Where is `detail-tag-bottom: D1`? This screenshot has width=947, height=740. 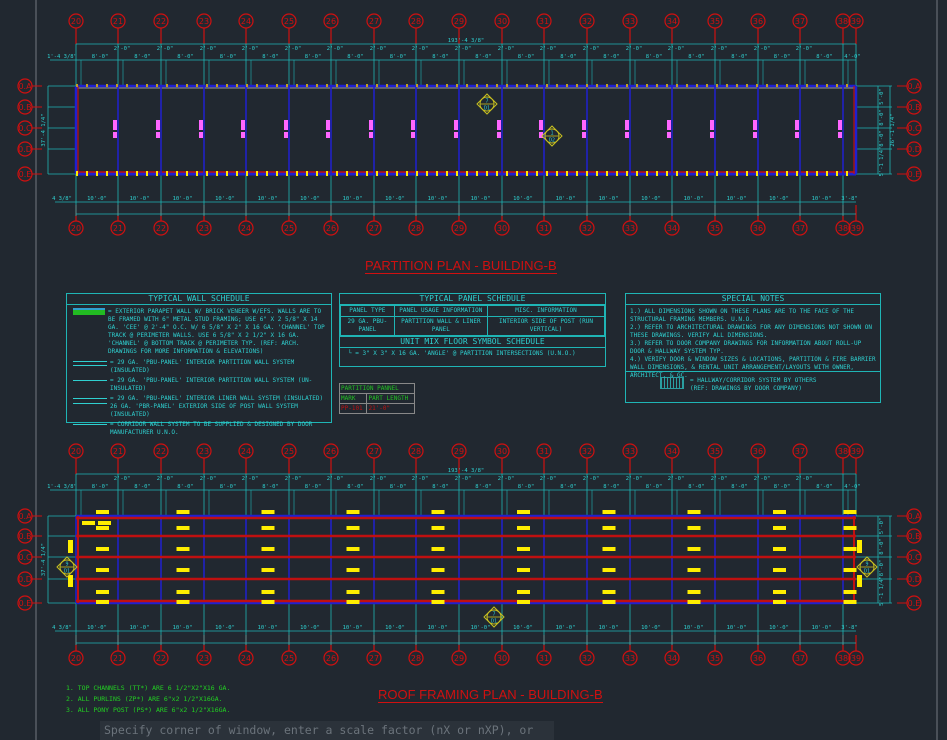 detail-tag-bottom: D1 is located at coordinates (867, 572).